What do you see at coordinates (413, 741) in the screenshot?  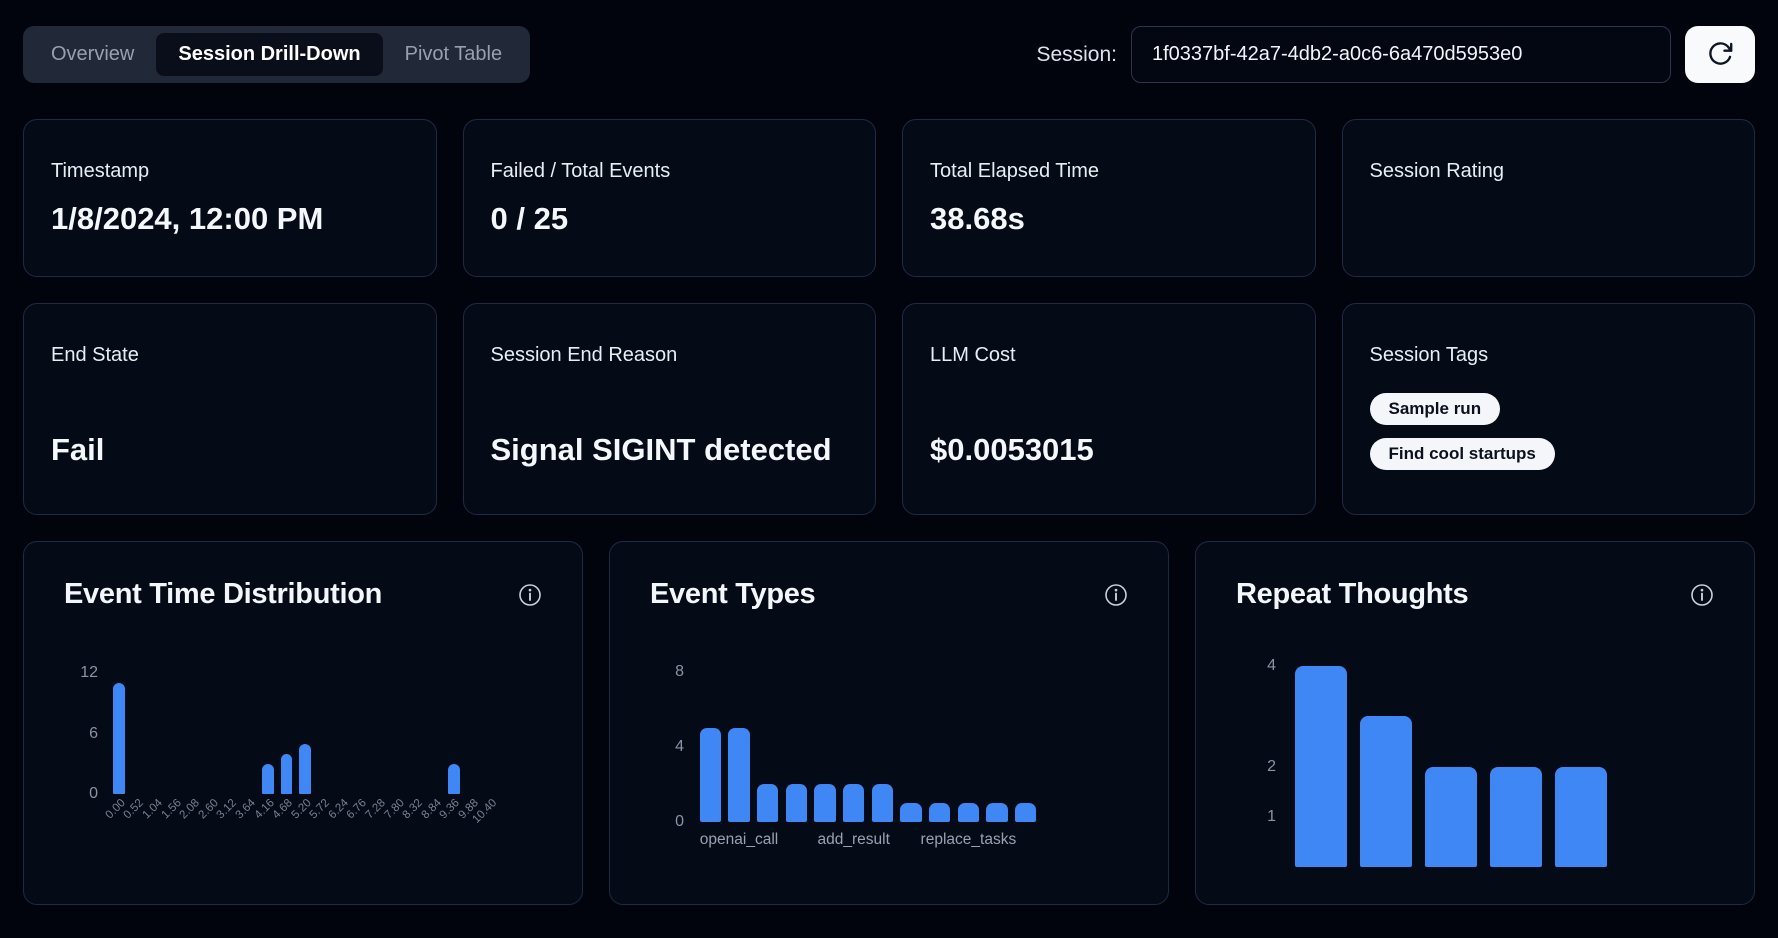 I see `bar-slot: 8.32` at bounding box center [413, 741].